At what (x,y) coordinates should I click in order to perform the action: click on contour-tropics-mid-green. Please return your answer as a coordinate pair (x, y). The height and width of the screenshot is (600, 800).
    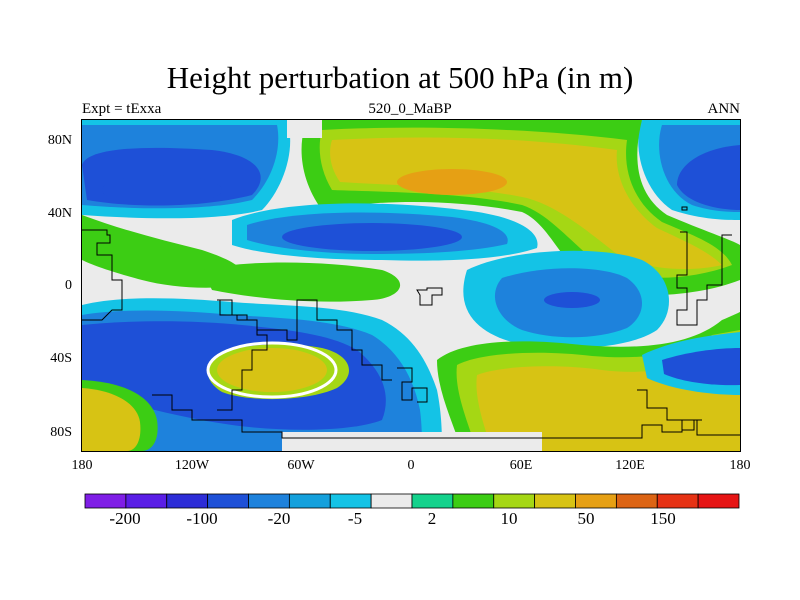
    Looking at the image, I should click on (301, 282).